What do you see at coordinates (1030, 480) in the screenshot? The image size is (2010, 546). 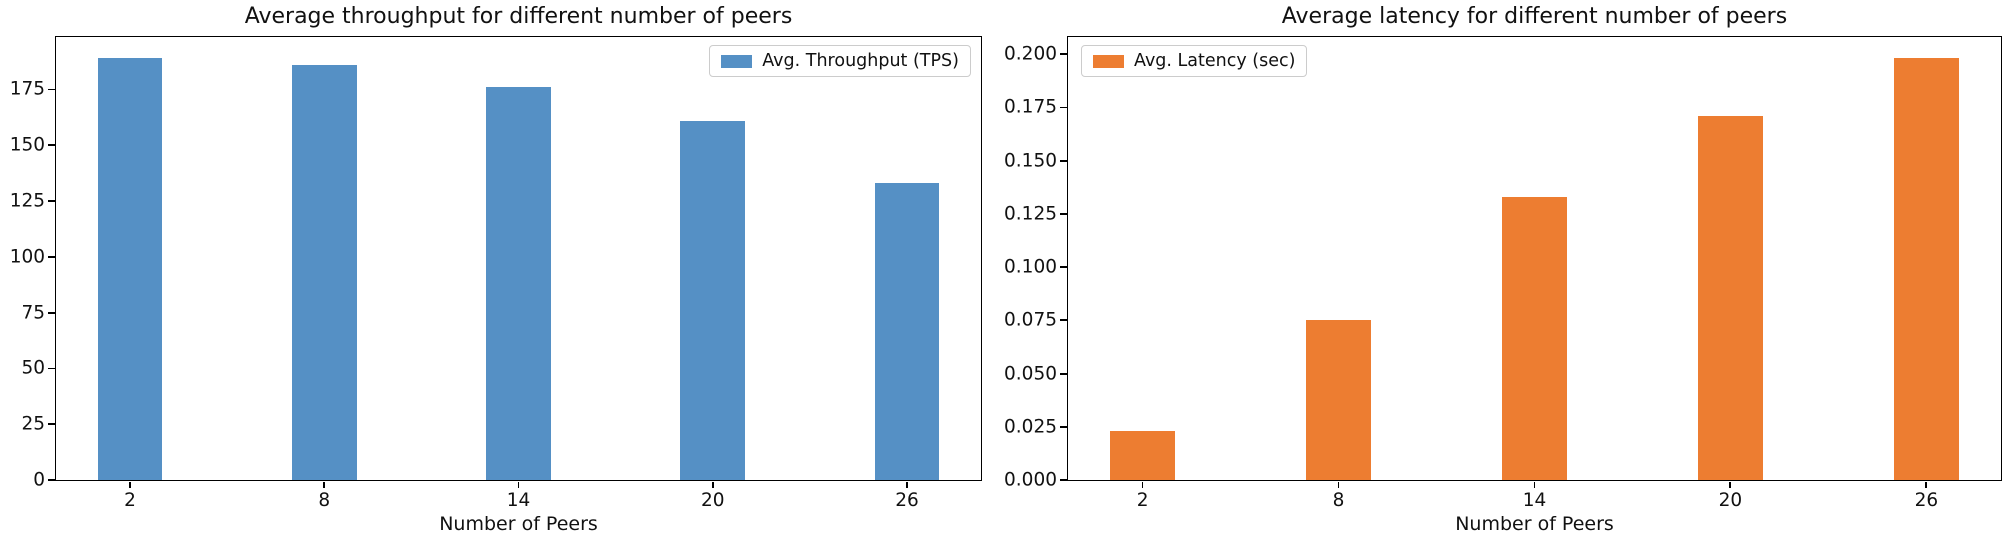 I see `y-tick-label: 0.000` at bounding box center [1030, 480].